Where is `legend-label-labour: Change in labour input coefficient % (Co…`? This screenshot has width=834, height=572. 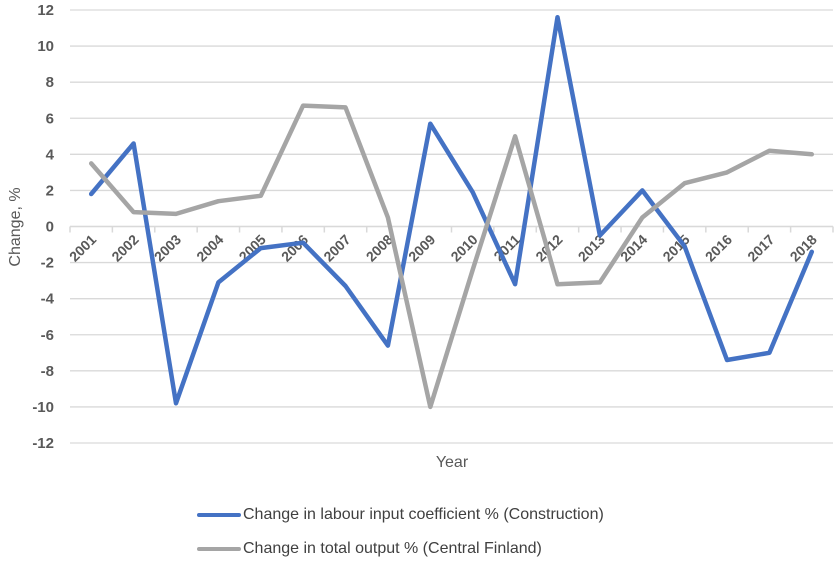 legend-label-labour: Change in labour input coefficient % (Co… is located at coordinates (423, 514).